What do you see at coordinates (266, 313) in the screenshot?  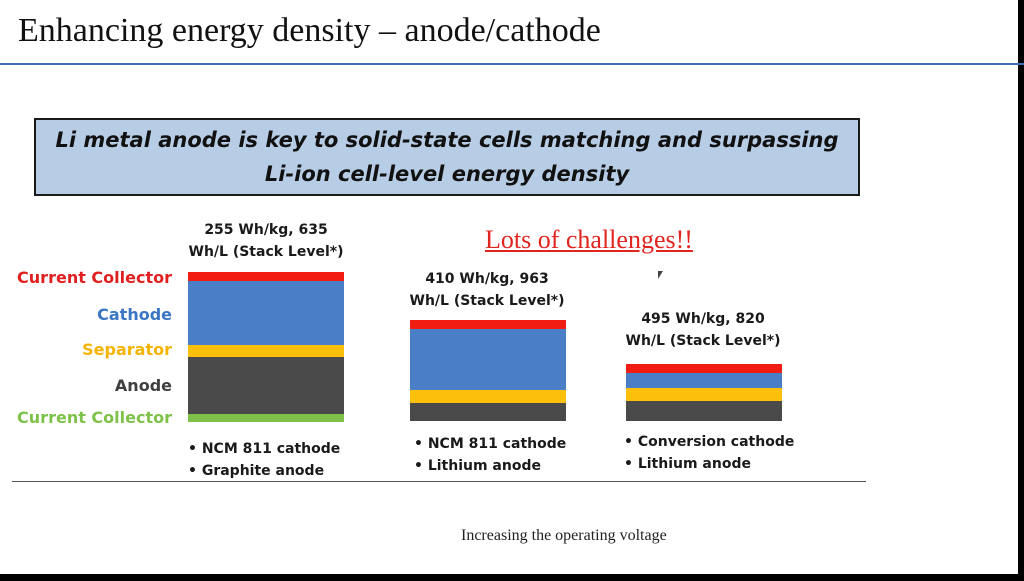 I see `stack-1-cathode` at bounding box center [266, 313].